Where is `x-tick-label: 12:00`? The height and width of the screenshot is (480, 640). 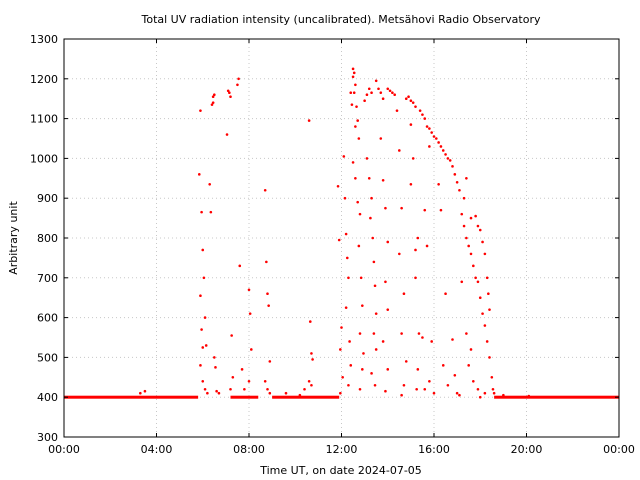 x-tick-label: 12:00 is located at coordinates (342, 449).